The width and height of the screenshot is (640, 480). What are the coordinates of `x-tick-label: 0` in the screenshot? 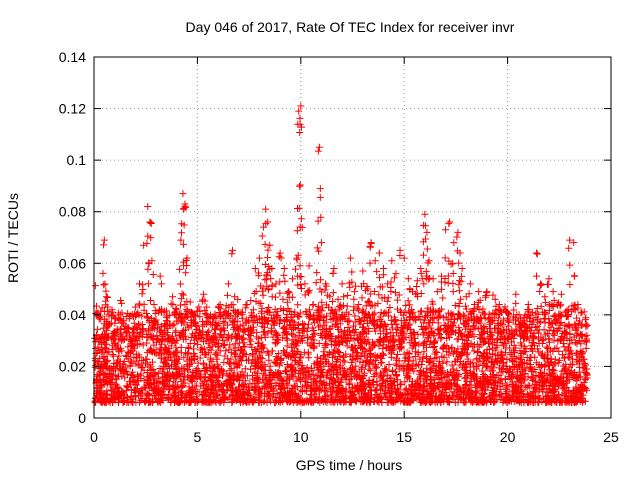 It's located at (94, 437).